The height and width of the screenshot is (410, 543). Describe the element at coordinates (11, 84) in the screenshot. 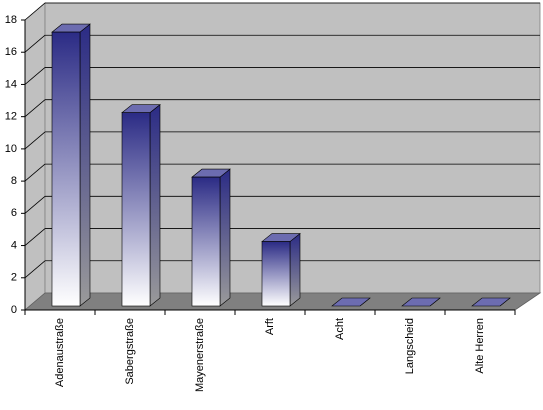

I see `y-tick-label: 14` at that location.